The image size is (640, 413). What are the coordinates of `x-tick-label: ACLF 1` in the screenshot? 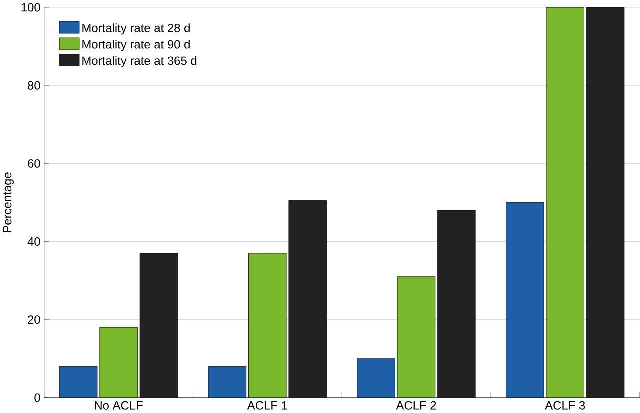 It's located at (267, 405).